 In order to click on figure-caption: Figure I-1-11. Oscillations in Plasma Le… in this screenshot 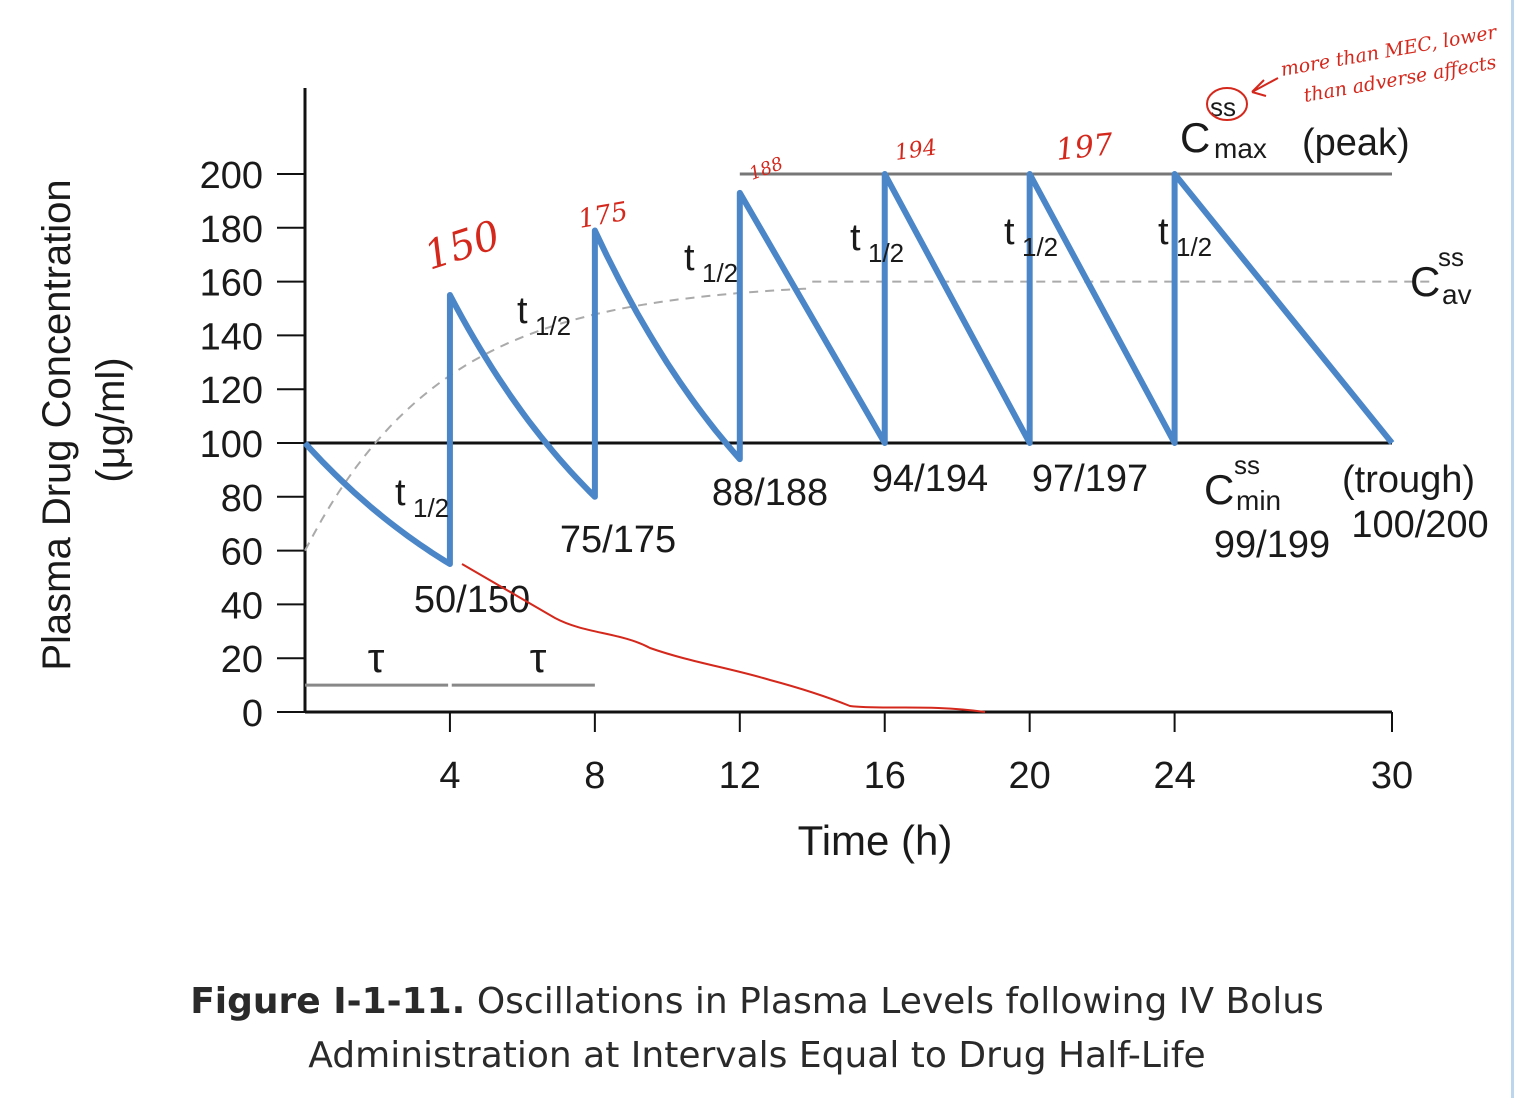, I will do `click(757, 1029)`.